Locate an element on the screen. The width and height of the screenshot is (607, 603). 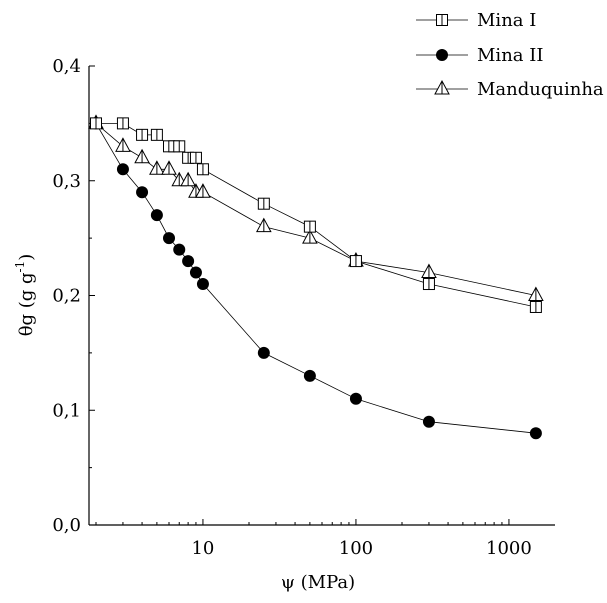
legend: Mina I Mina II Manduquinha is located at coordinates (510, 55).